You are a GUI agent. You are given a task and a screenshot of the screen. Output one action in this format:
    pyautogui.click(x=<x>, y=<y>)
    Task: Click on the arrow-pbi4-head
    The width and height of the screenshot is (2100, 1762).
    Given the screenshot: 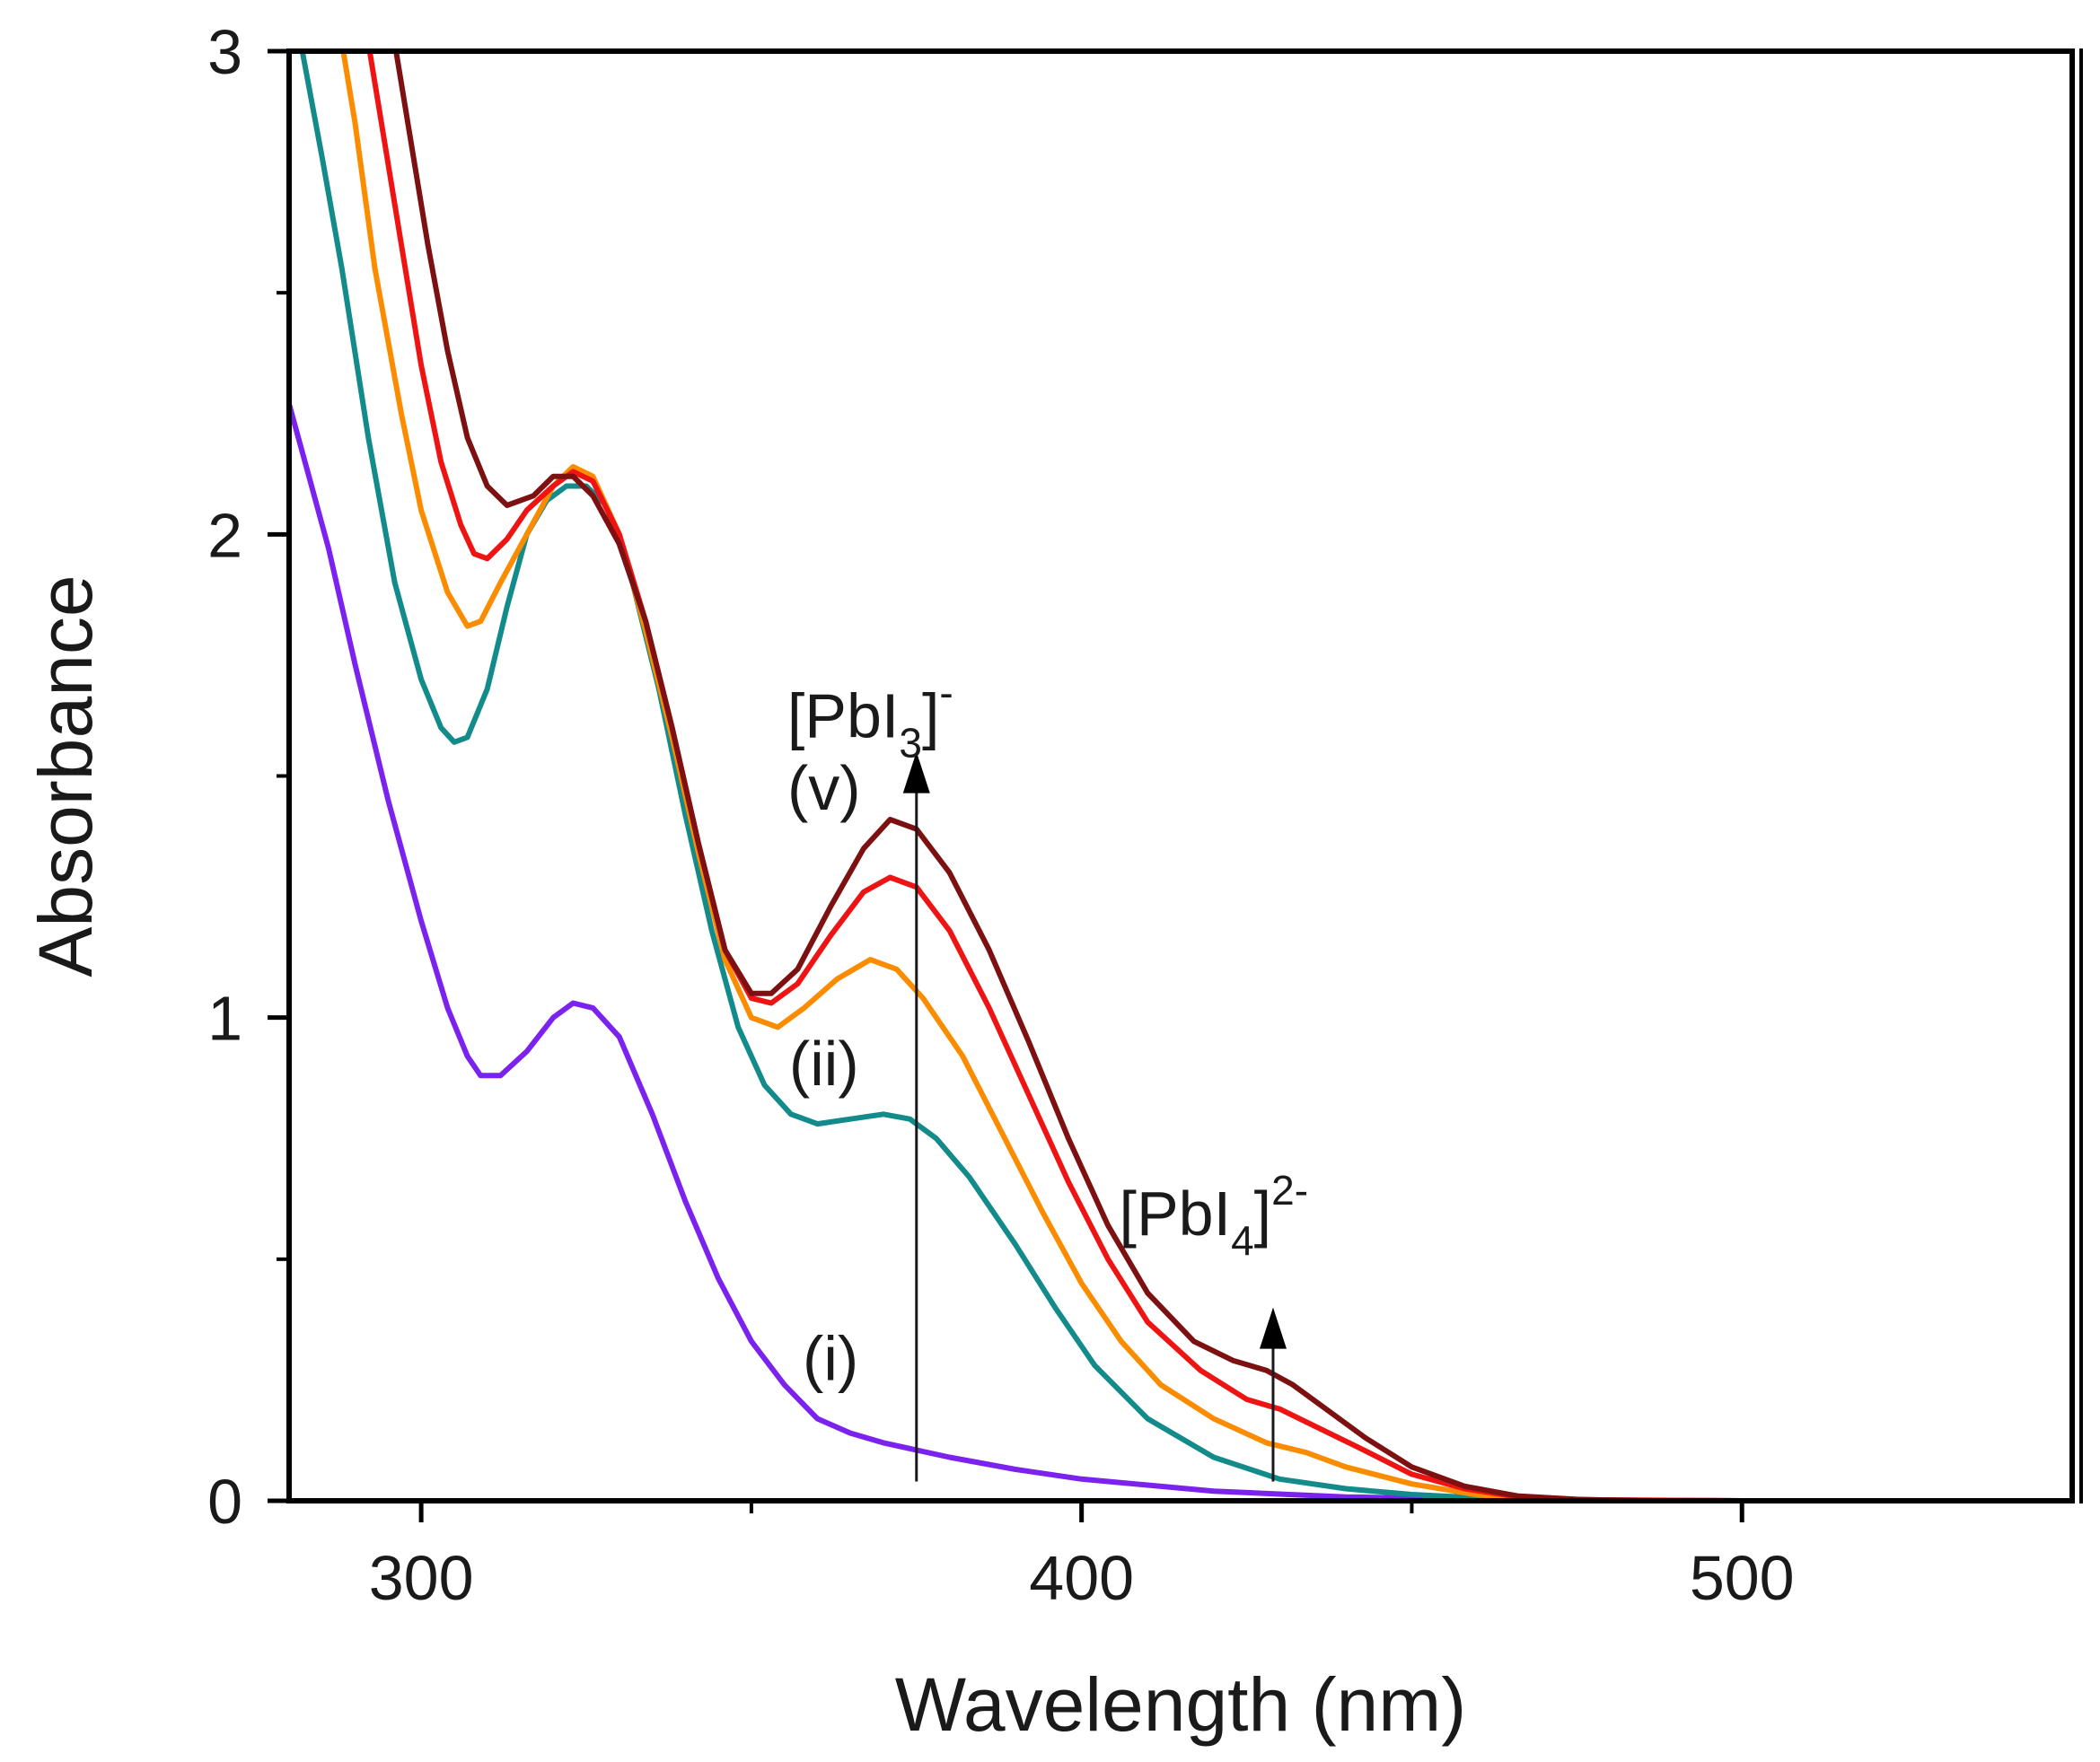 What is the action you would take?
    pyautogui.click(x=1273, y=1328)
    